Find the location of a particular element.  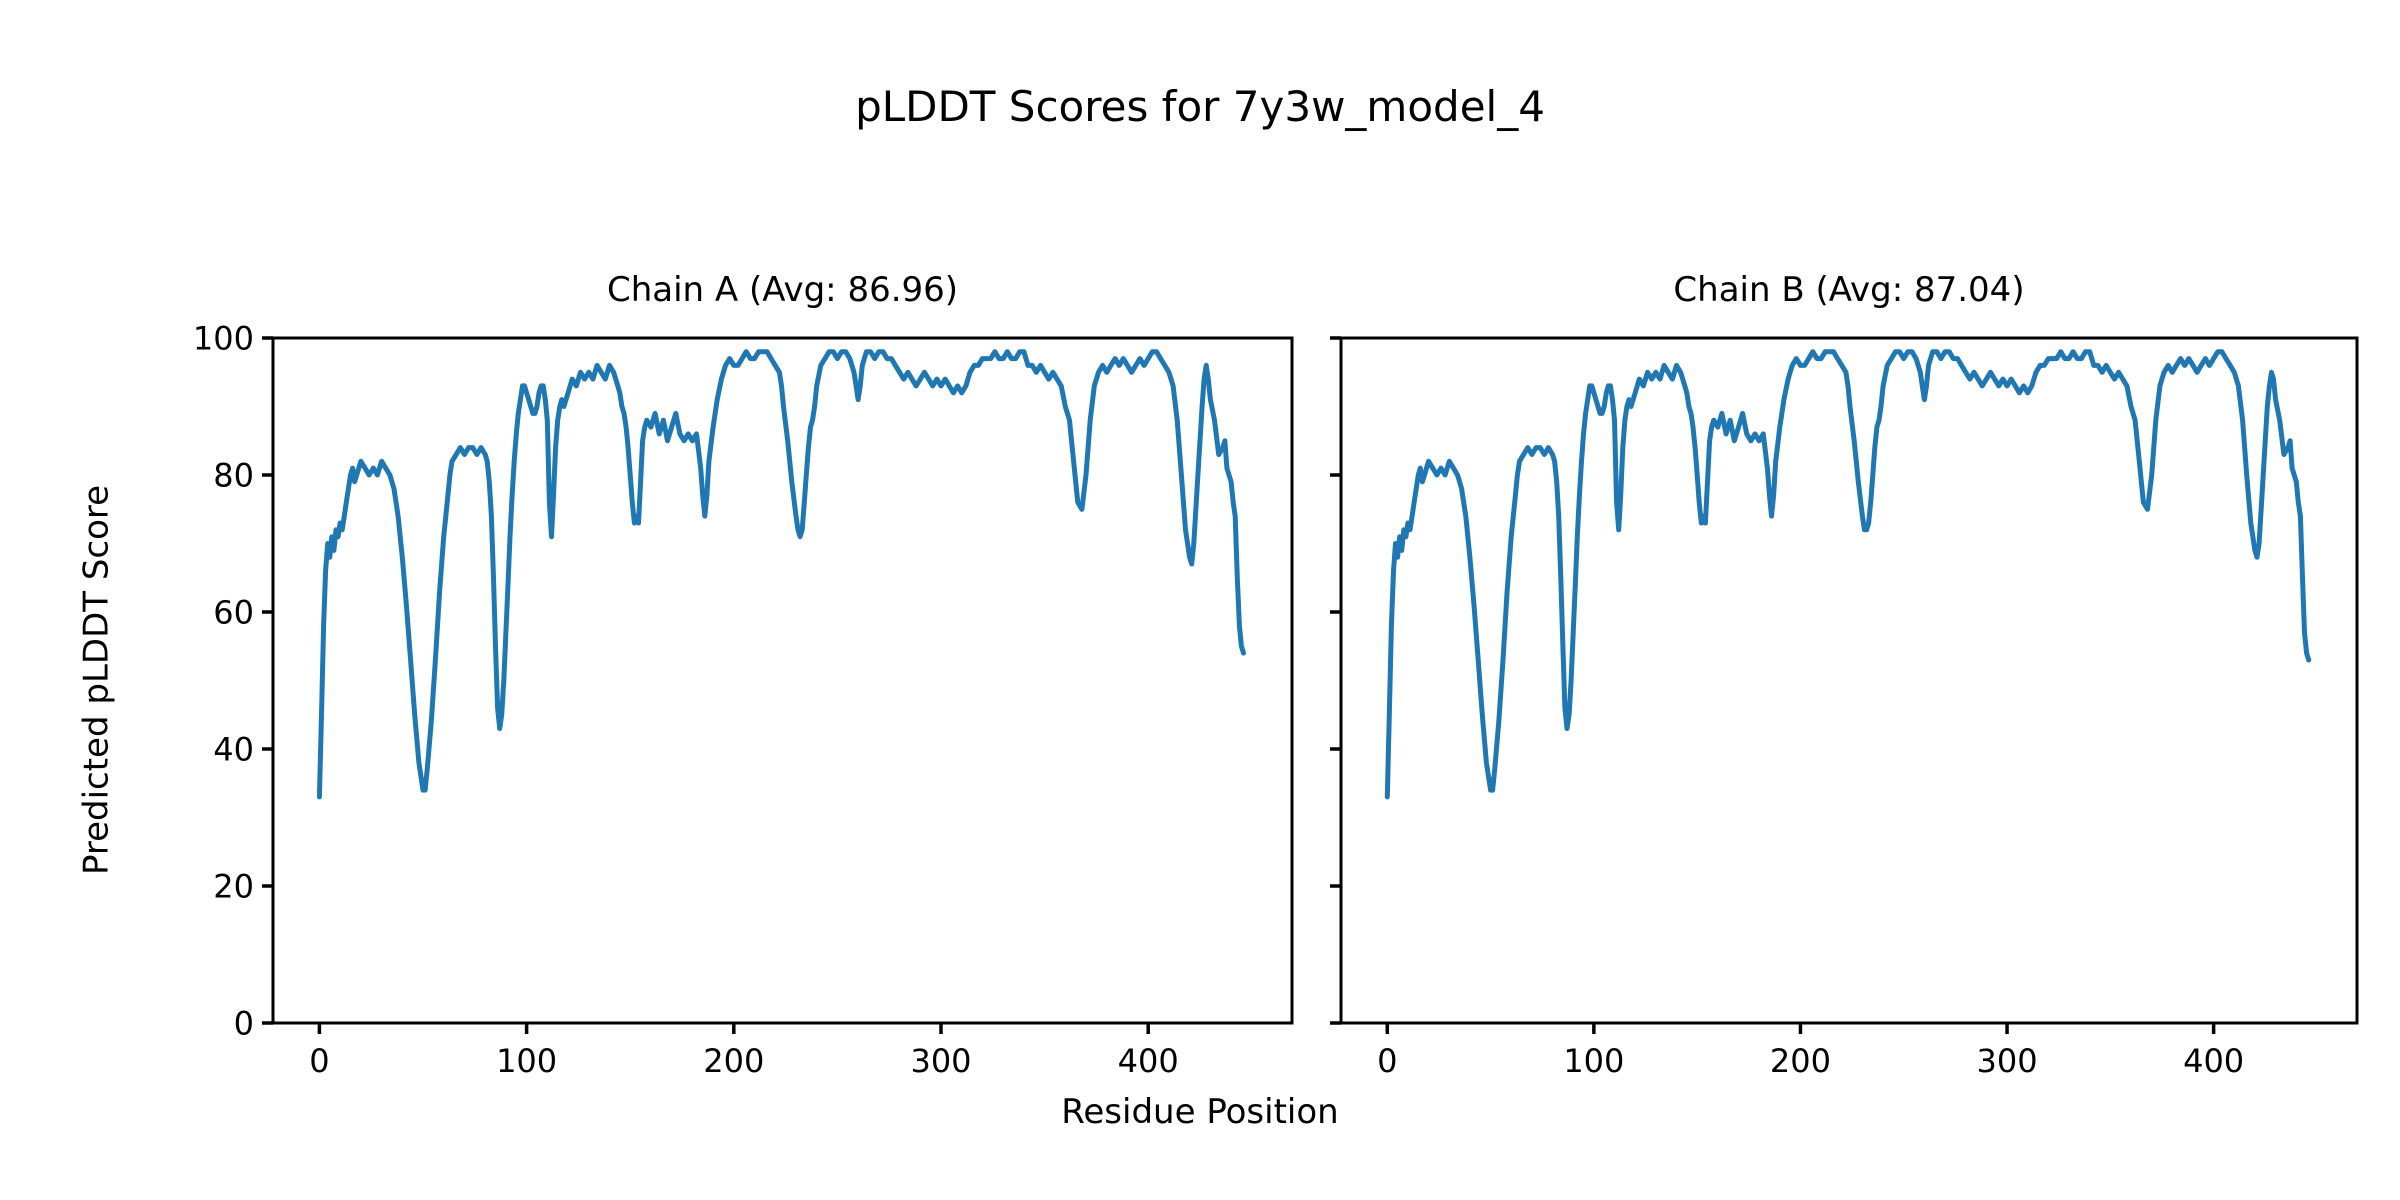

figure-title: pLDDT Scores for 7y3w_model_4 is located at coordinates (1200, 106).